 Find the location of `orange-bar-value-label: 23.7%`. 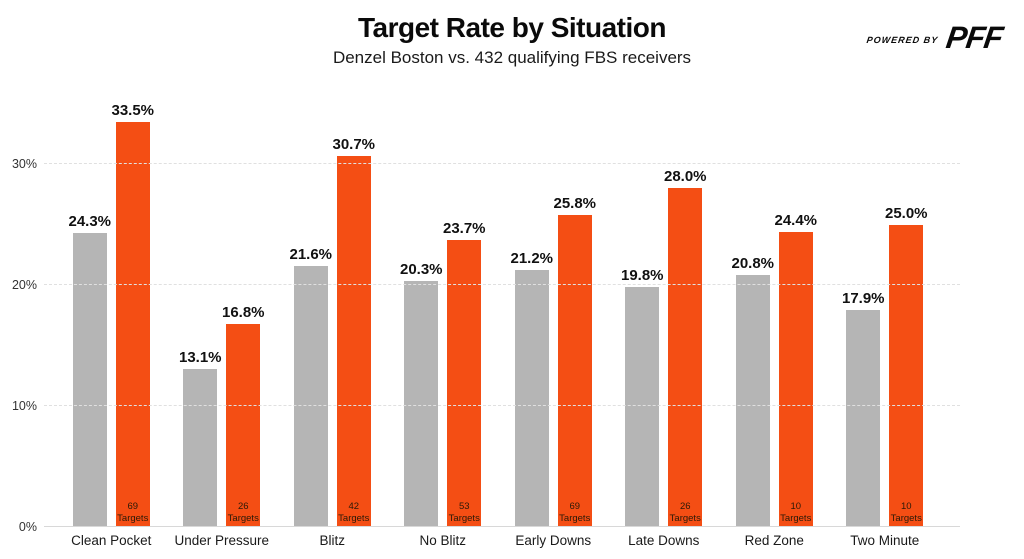

orange-bar-value-label: 23.7% is located at coordinates (464, 229).